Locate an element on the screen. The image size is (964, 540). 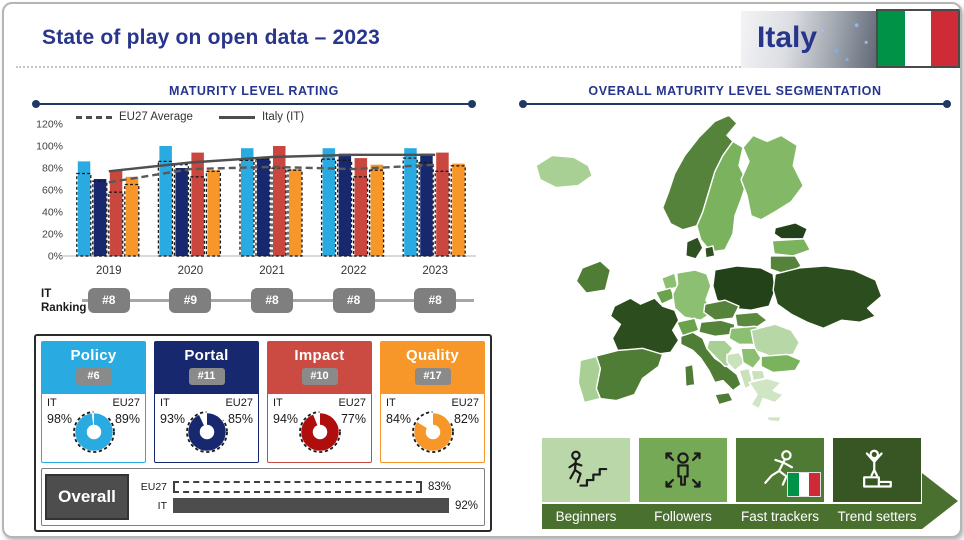
svg-text: 40% is located at coordinates (52, 213).